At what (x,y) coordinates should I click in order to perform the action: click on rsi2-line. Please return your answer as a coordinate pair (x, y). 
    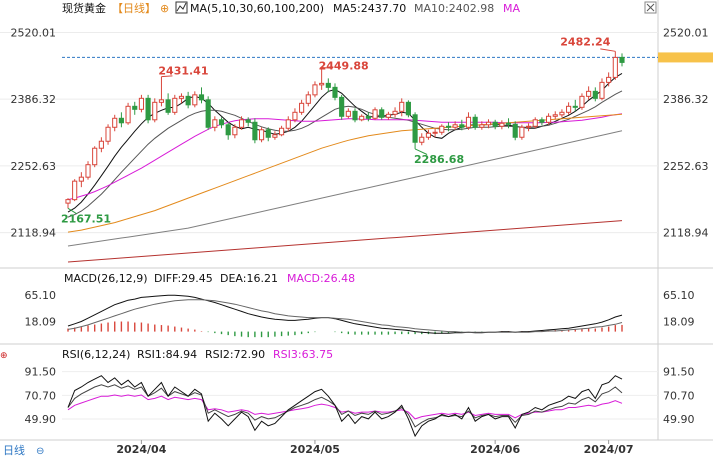
    Looking at the image, I should click on (345, 406).